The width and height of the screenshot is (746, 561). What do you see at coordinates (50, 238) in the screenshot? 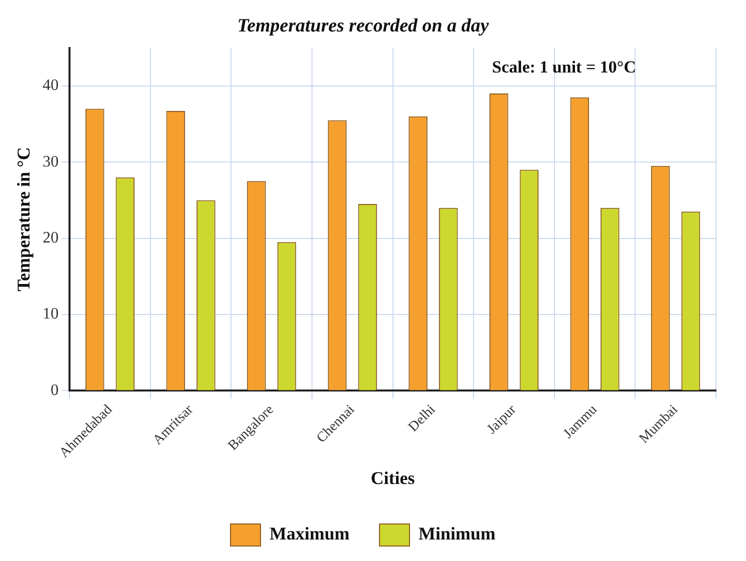
I see `y-tick-label: 20` at bounding box center [50, 238].